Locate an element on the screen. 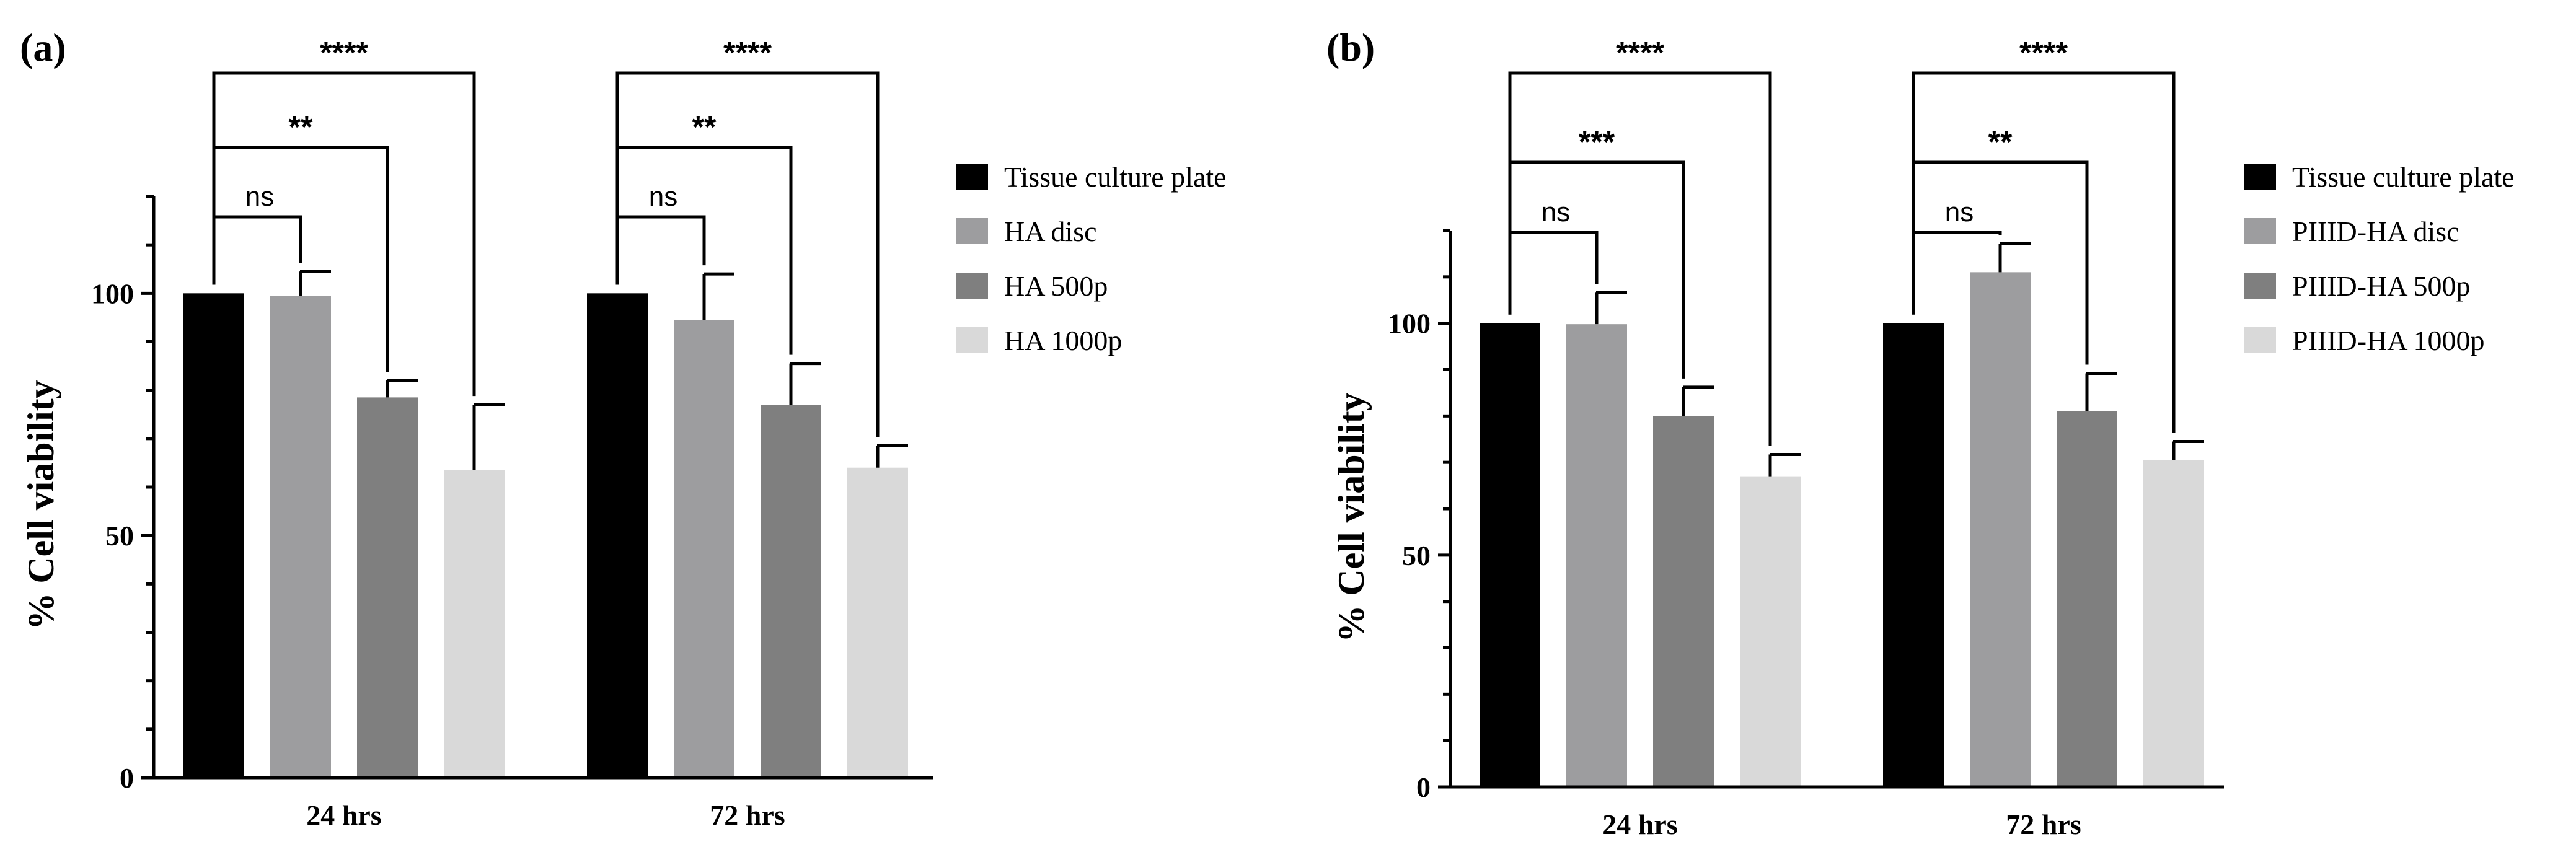  panel-b-legend-label-1: PIIID-HA disc is located at coordinates (2375, 231).